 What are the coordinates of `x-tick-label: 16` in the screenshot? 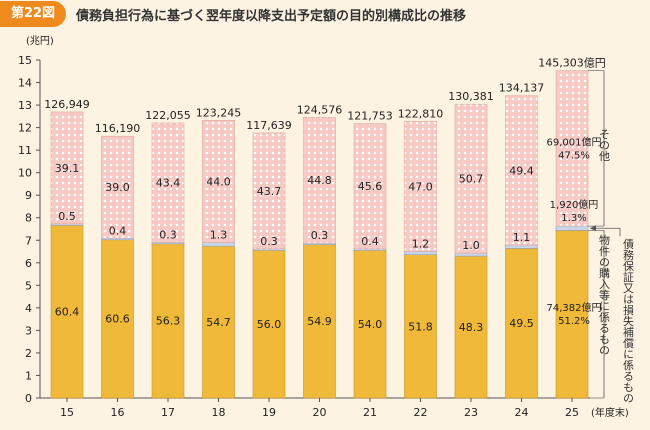 It's located at (118, 412).